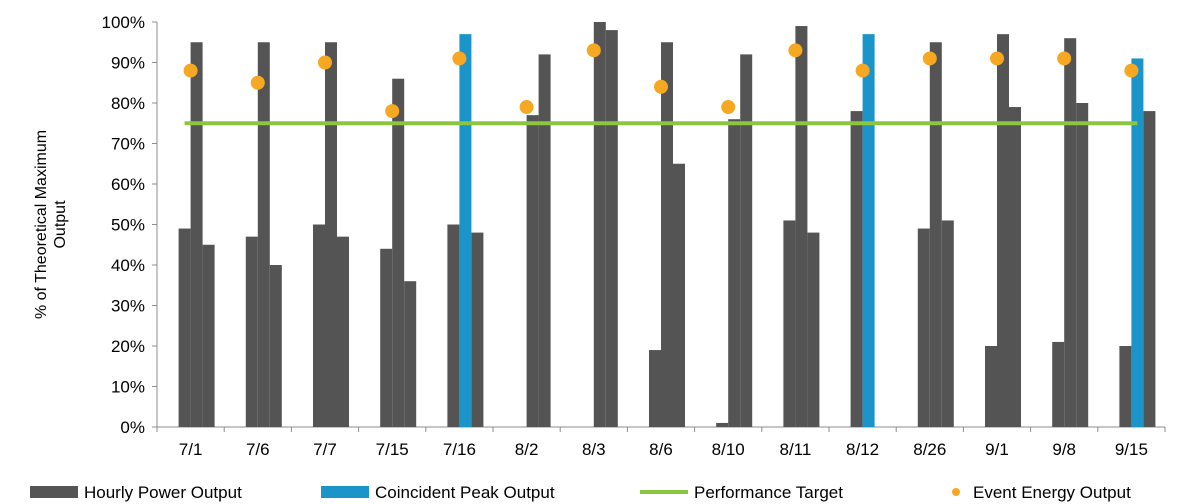 The width and height of the screenshot is (1191, 504). I want to click on y-tick-label: 0%, so click(132, 427).